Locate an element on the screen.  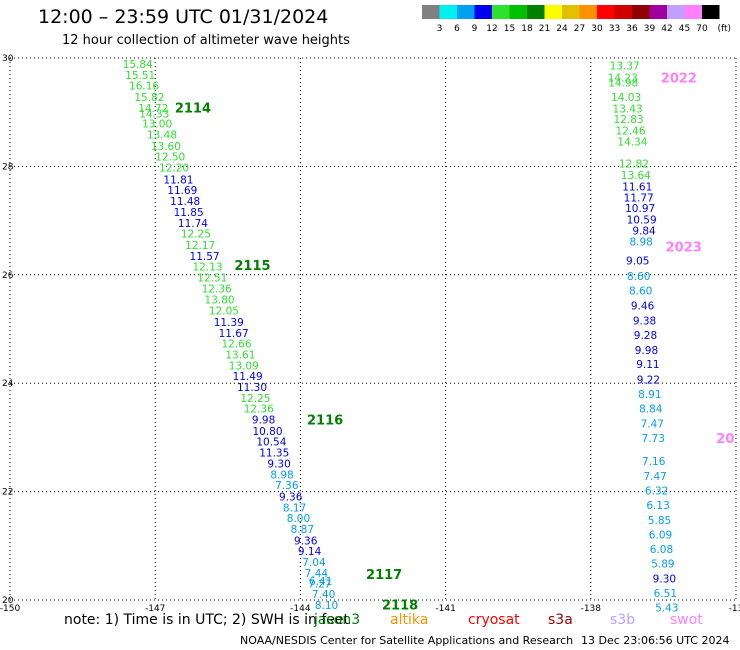
data-point: 12.17 is located at coordinates (200, 246).